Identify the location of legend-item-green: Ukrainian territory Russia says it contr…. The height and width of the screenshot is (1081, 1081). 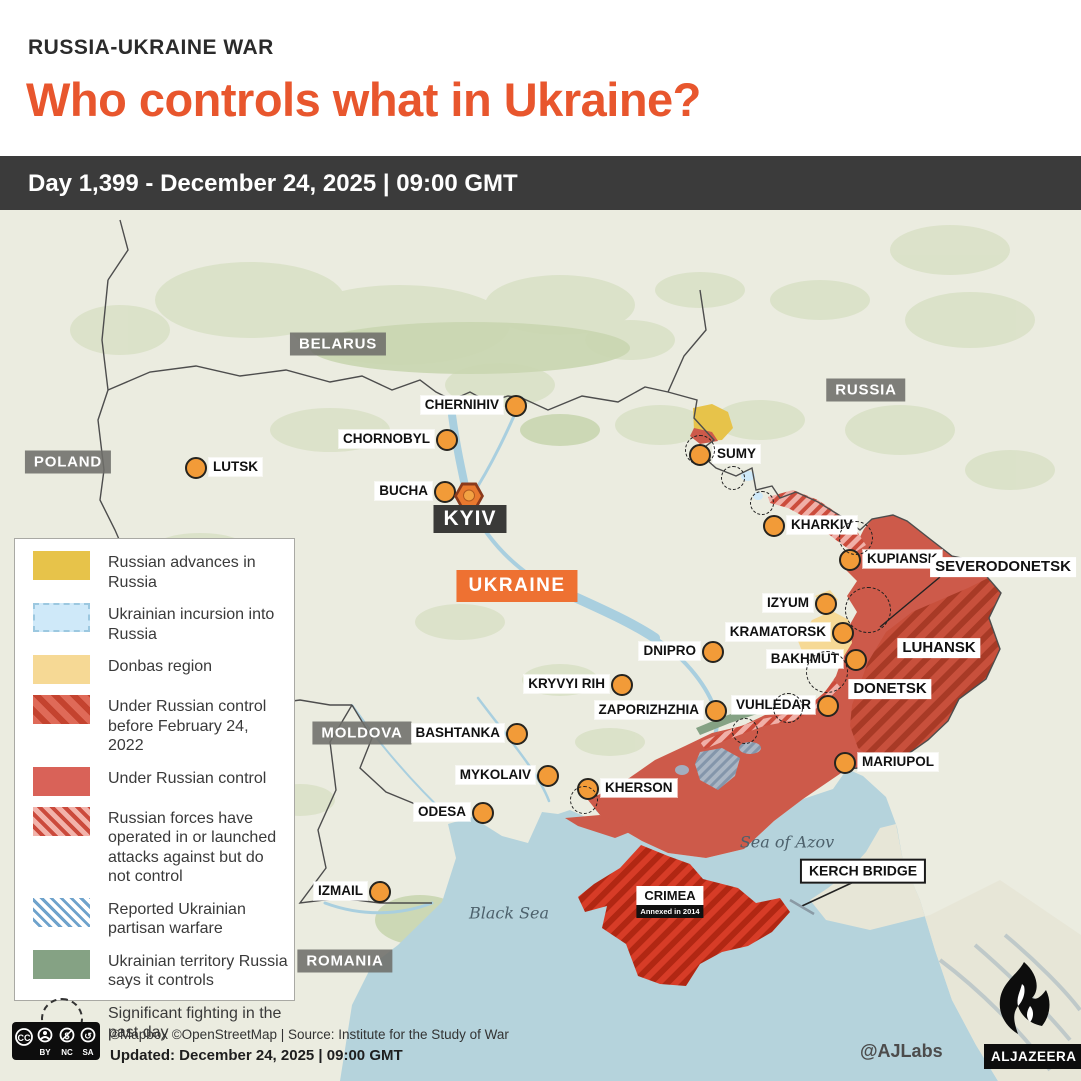
(163, 970).